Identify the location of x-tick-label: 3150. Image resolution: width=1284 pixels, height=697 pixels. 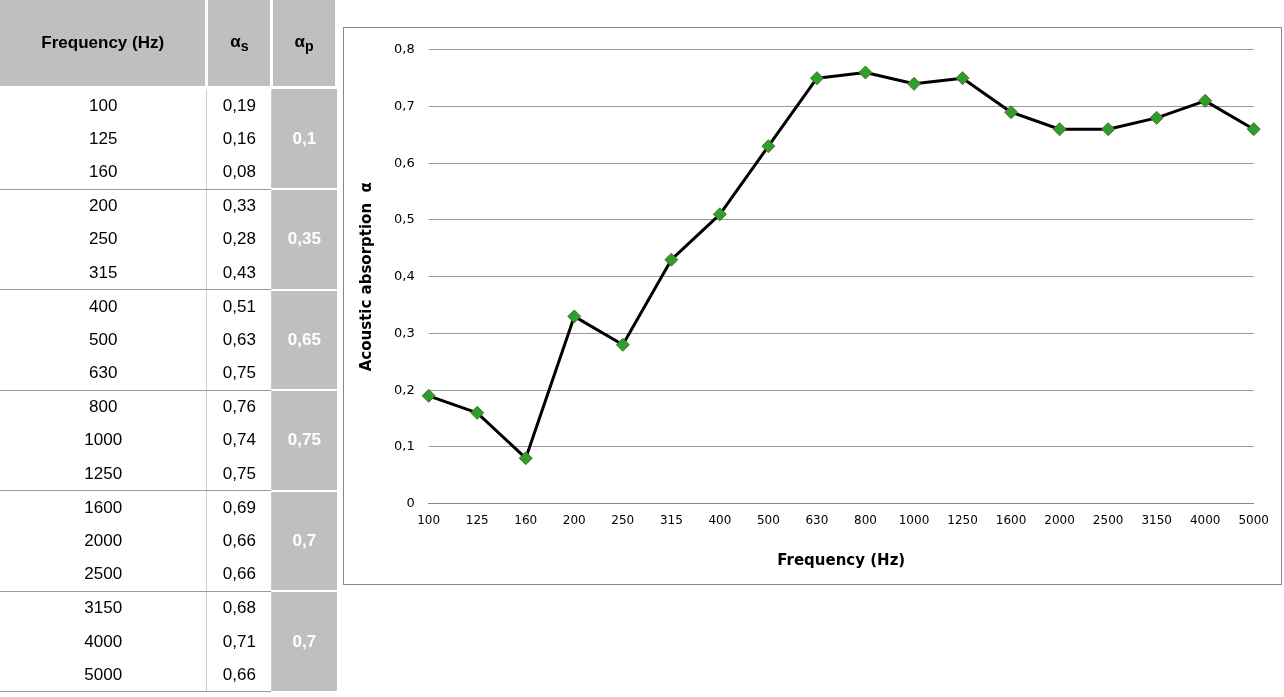
(1156, 519).